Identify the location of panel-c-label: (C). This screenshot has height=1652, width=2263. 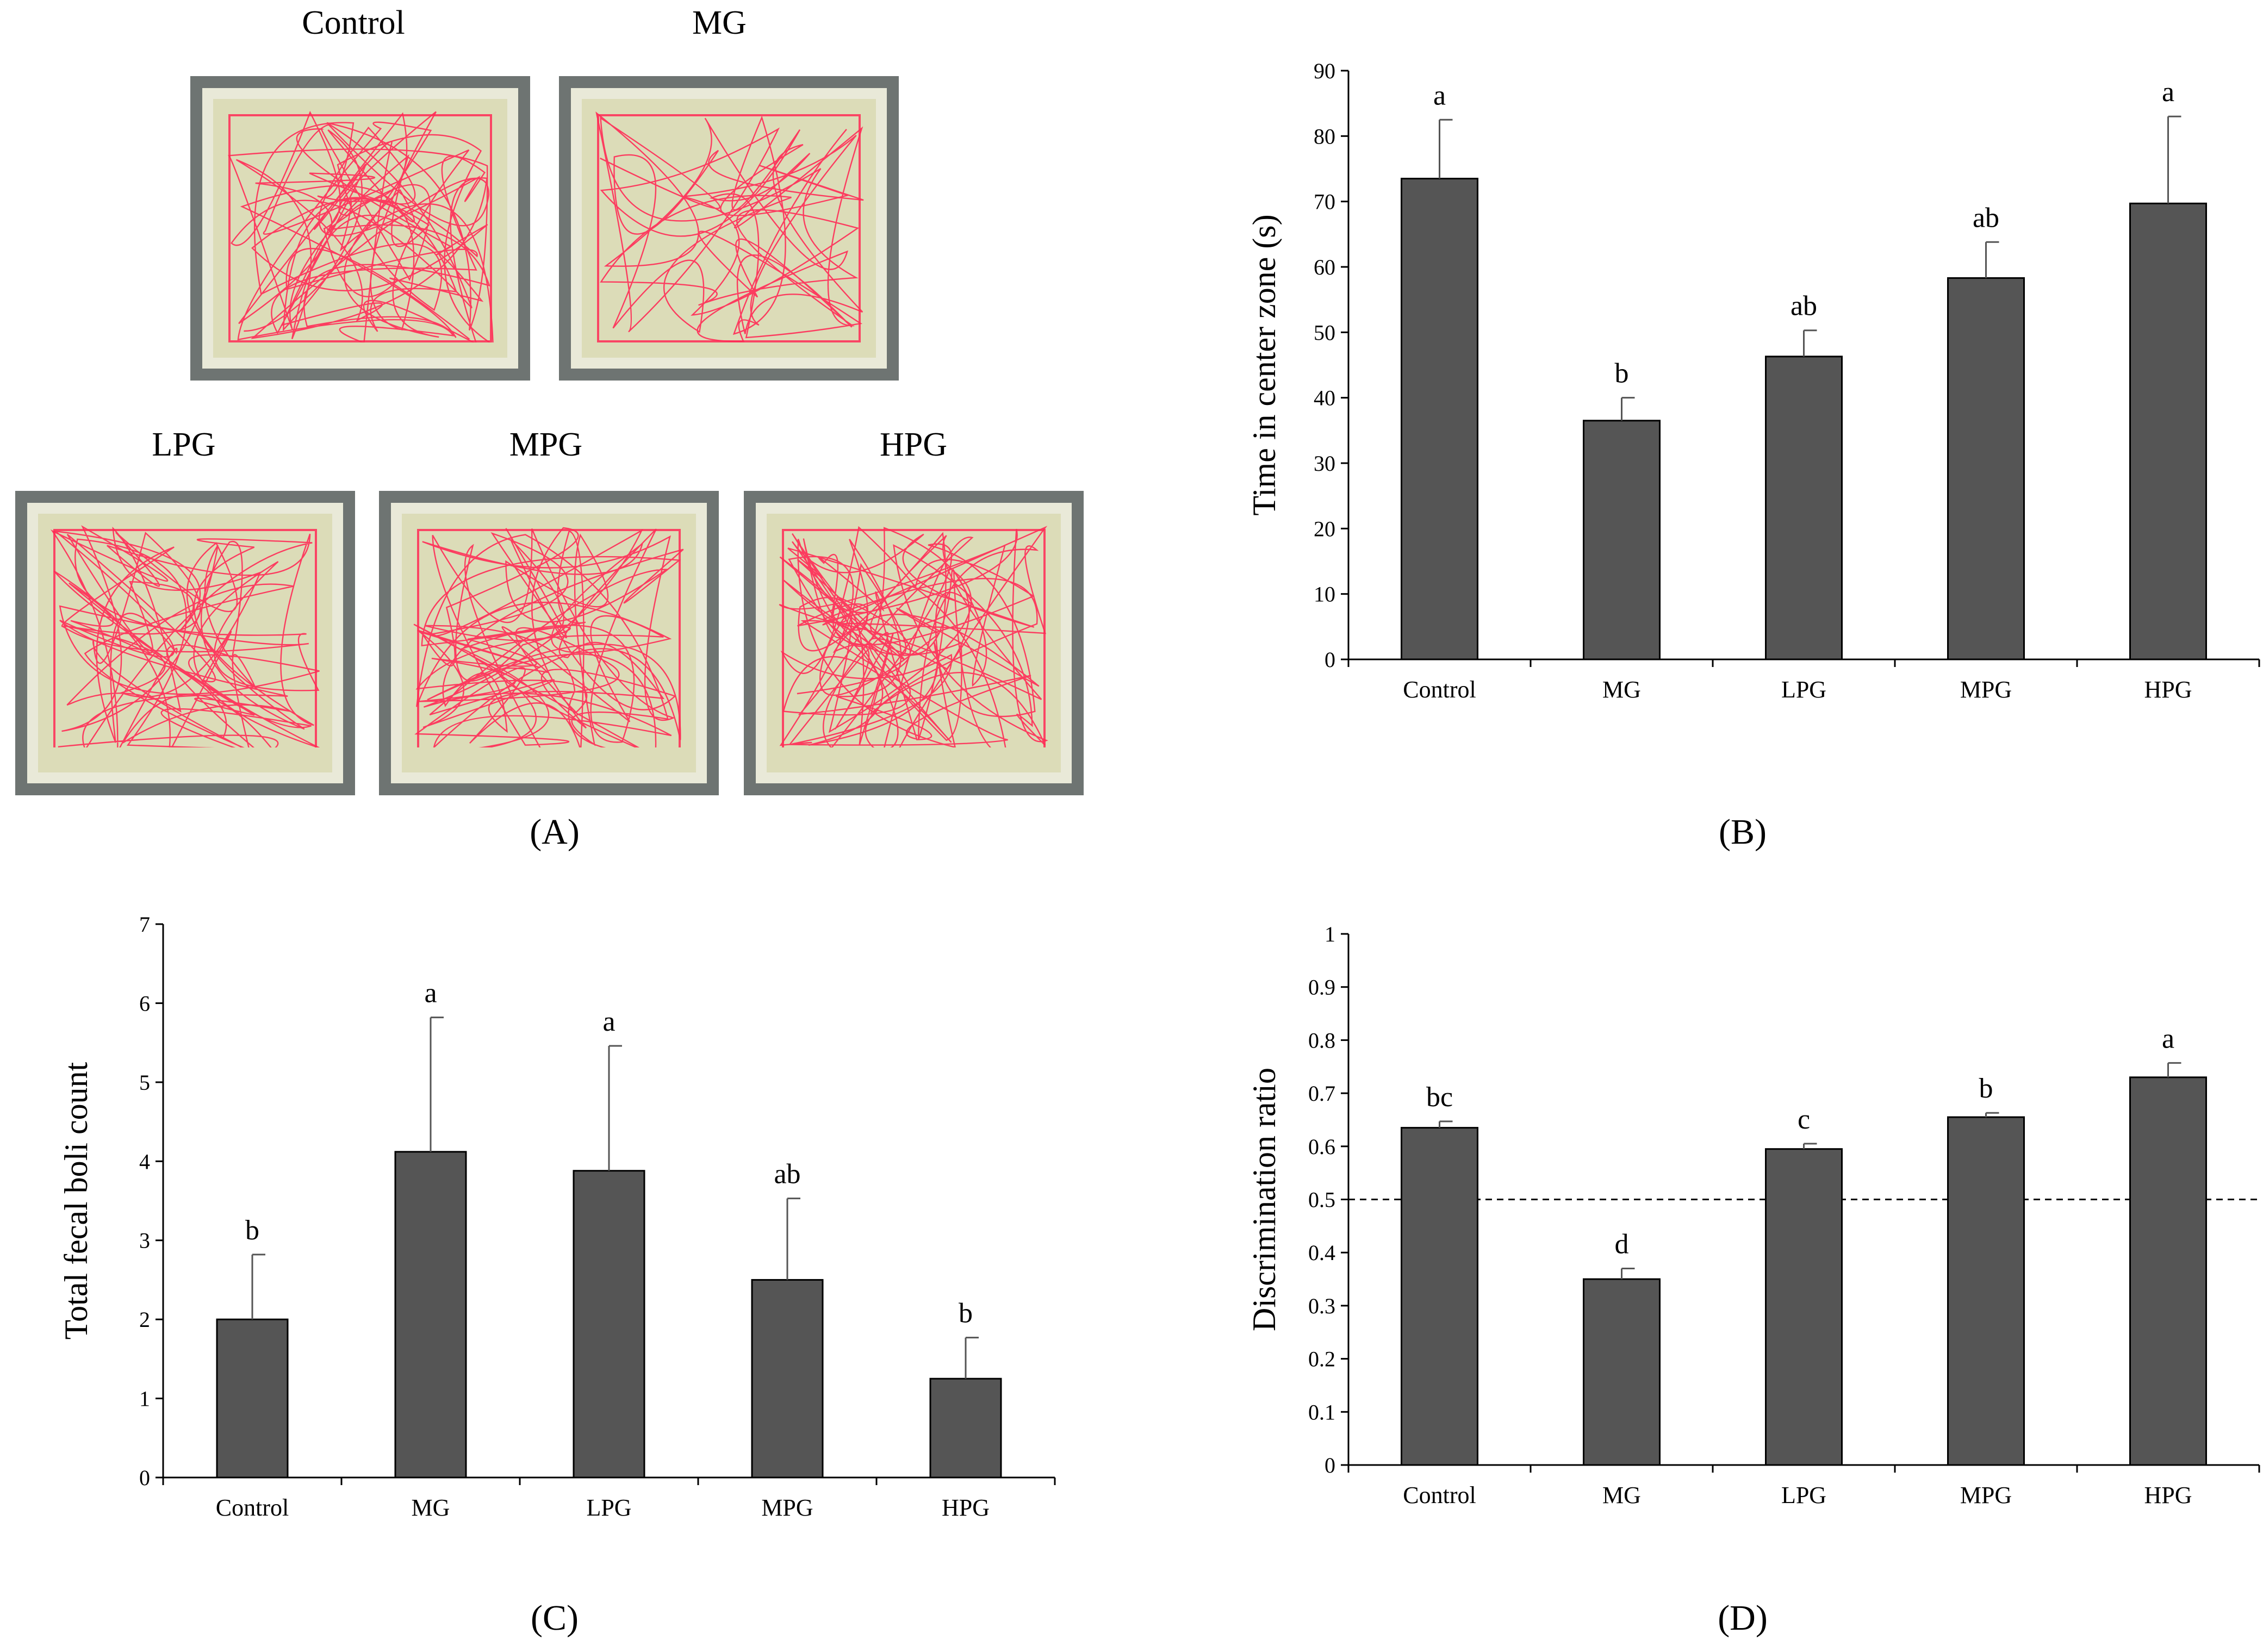
(555, 1618).